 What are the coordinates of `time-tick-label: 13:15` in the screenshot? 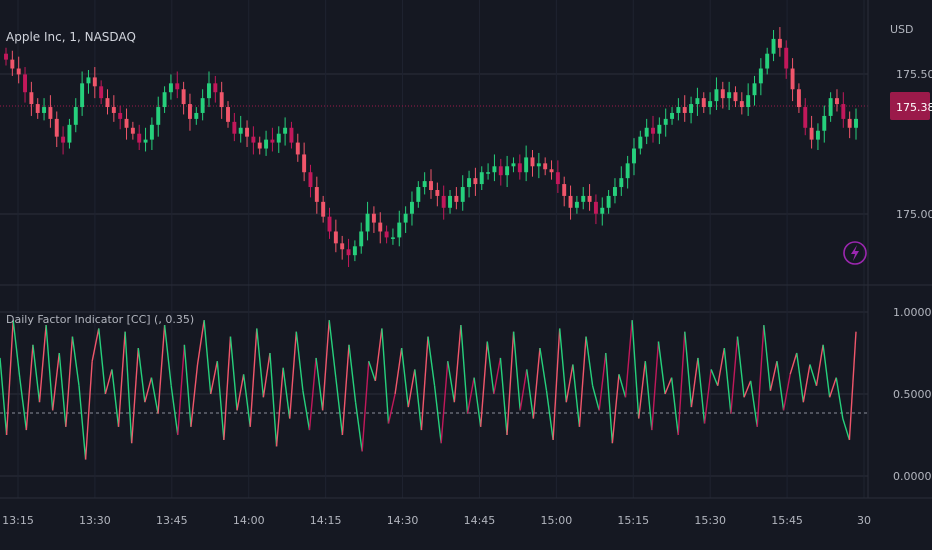 It's located at (18, 520).